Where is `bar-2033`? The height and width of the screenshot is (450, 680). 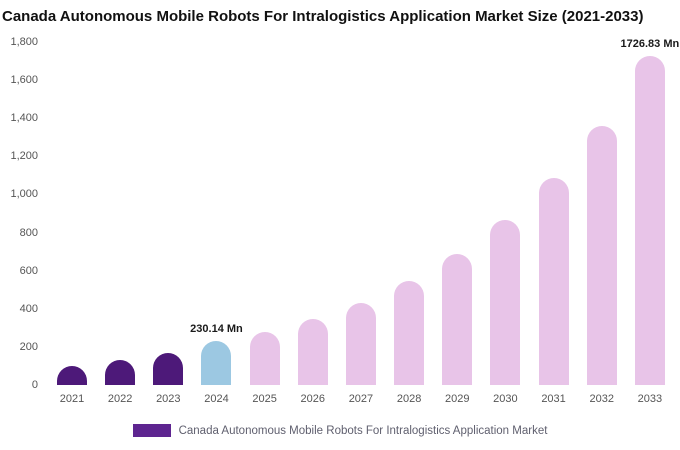 bar-2033 is located at coordinates (649, 220).